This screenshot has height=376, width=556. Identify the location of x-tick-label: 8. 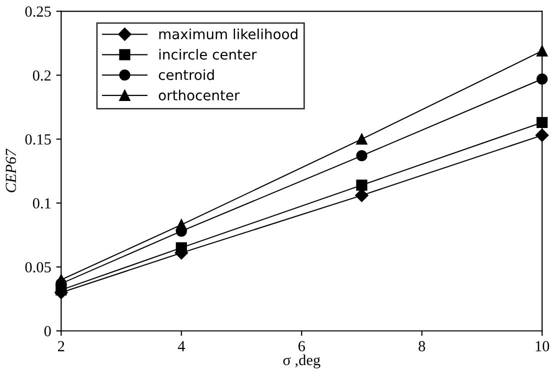
(422, 346).